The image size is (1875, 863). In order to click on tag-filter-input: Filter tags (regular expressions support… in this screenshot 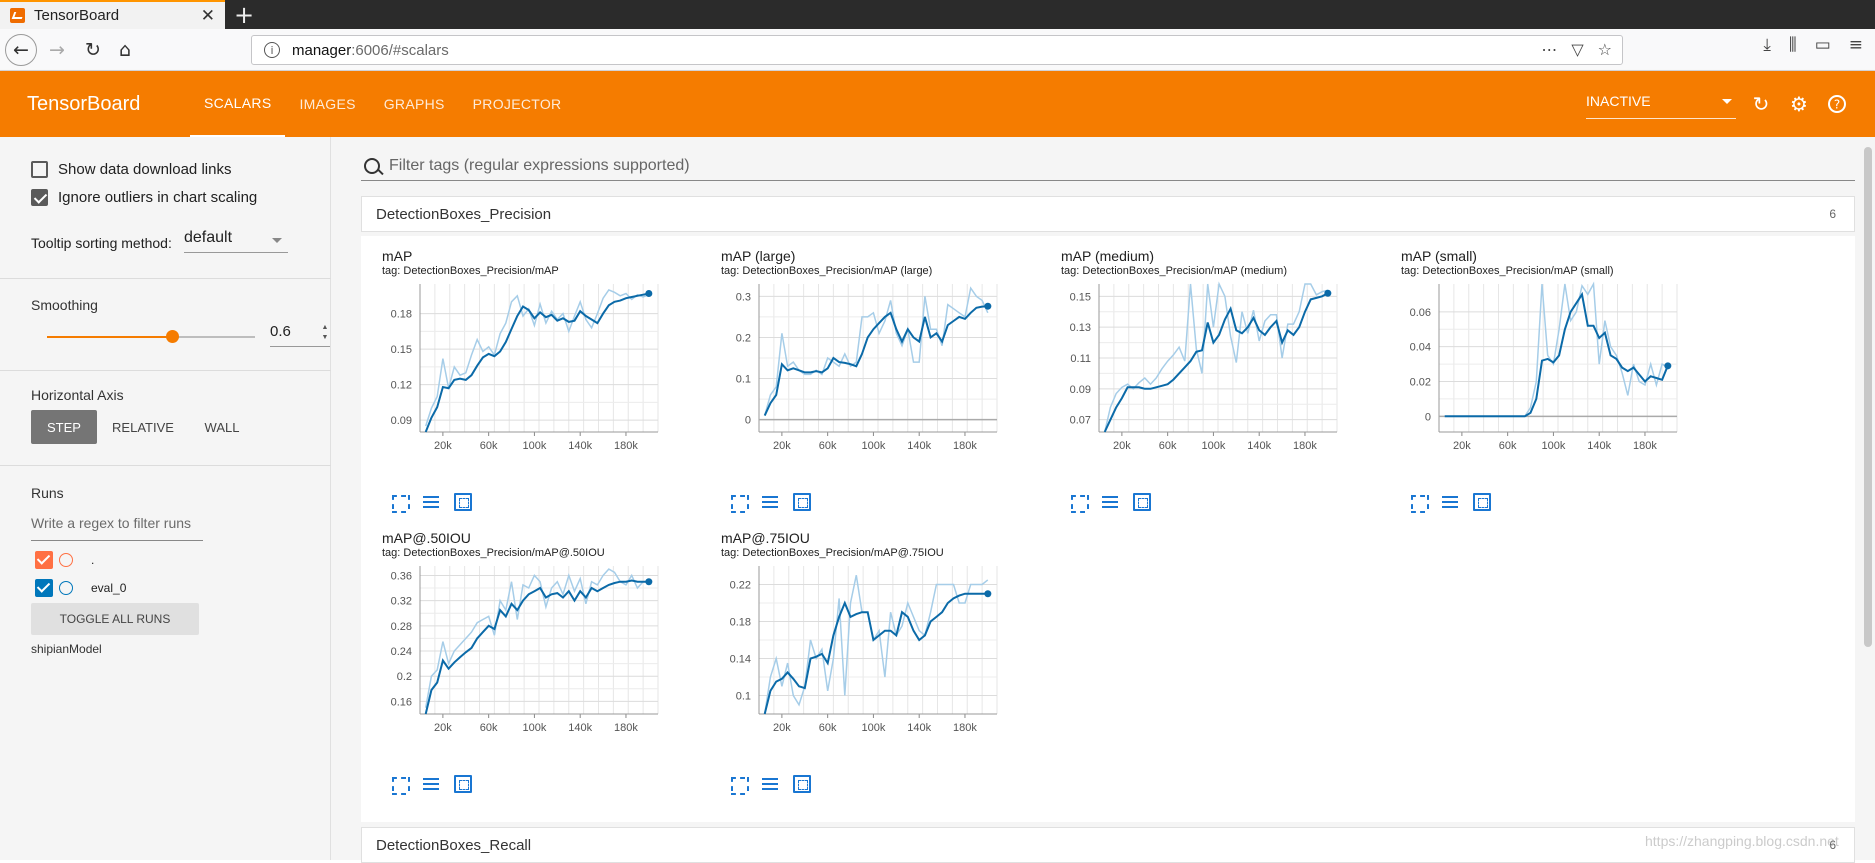, I will do `click(1108, 166)`.